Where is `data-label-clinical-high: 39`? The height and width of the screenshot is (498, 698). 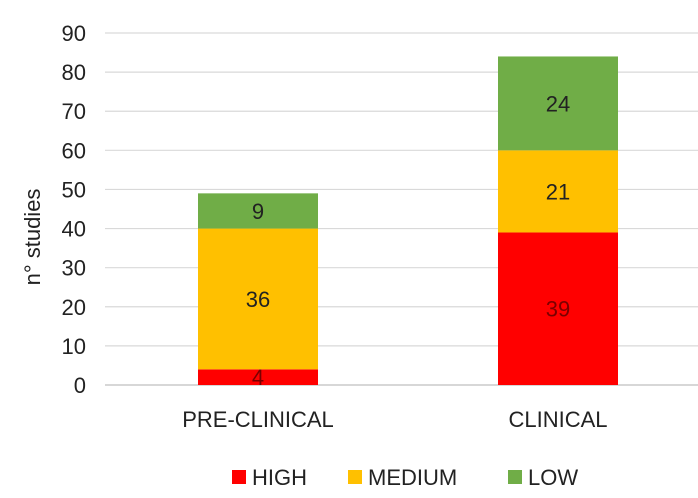
data-label-clinical-high: 39 is located at coordinates (558, 309).